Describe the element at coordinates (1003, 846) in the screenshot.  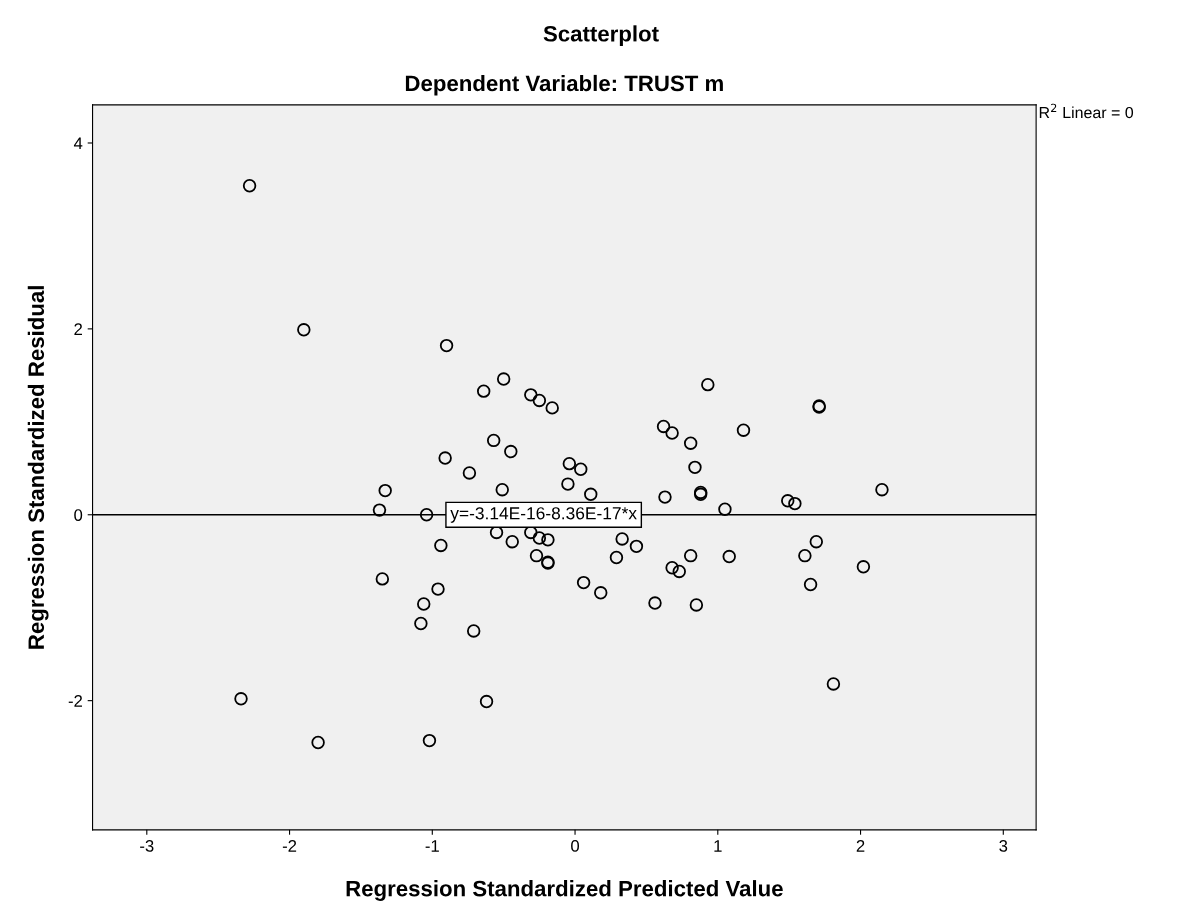
I see `x-tick-label: 3` at that location.